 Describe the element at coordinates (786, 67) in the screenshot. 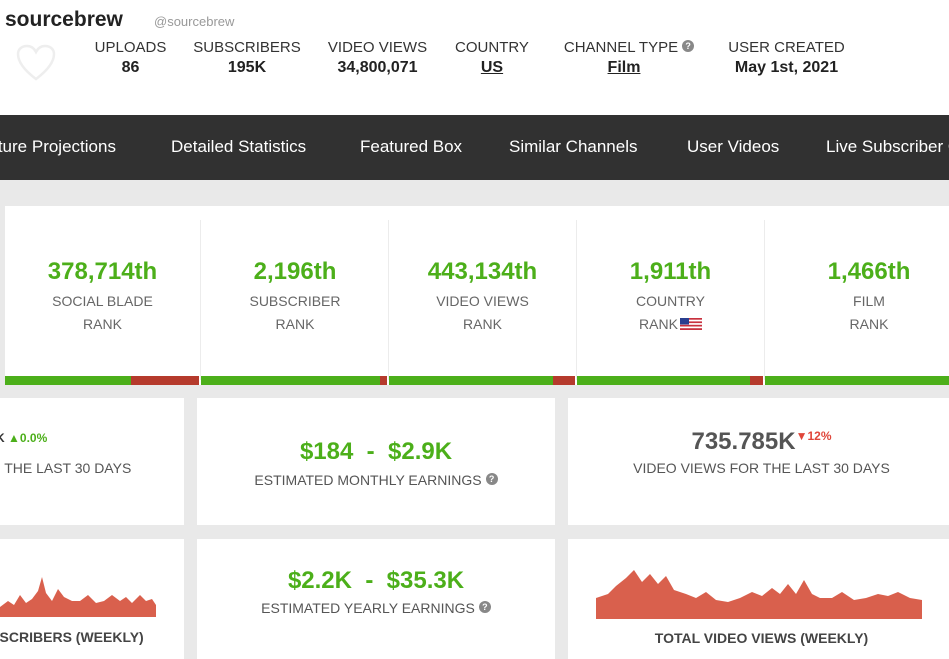

I see `stat-value: May 1st, 2021` at that location.